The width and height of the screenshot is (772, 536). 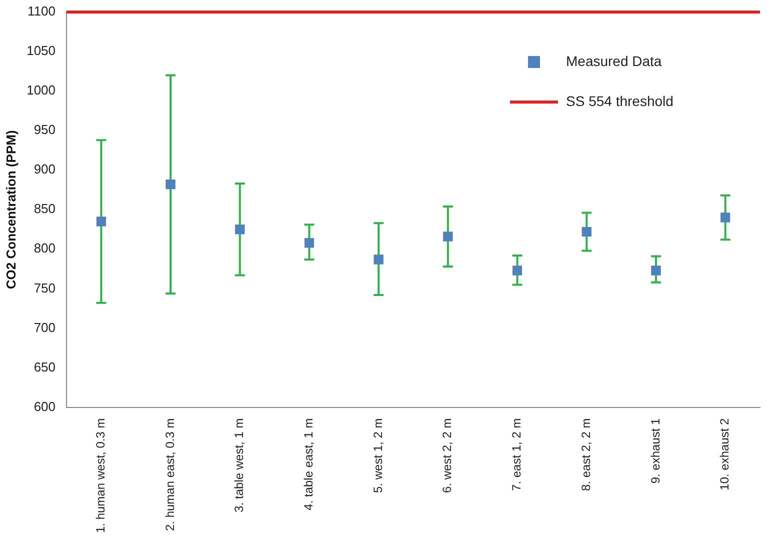 What do you see at coordinates (45, 130) in the screenshot?
I see `y-tick-label: 950` at bounding box center [45, 130].